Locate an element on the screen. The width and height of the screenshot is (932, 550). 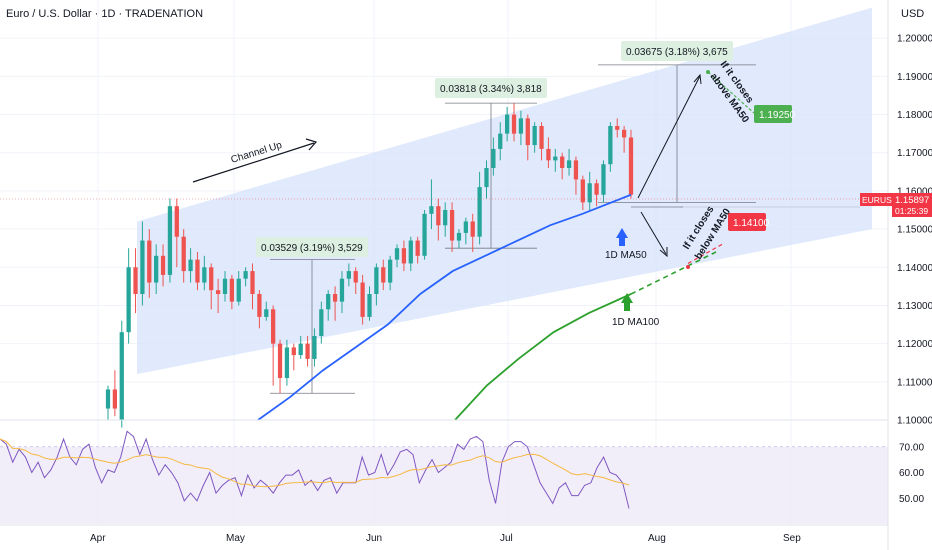
ma100-label: 1D MA100 is located at coordinates (636, 322).